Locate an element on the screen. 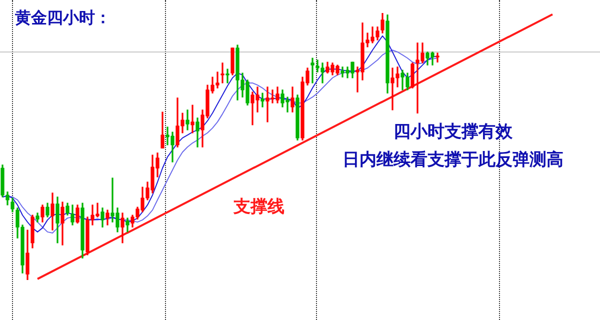 The height and width of the screenshot is (320, 600). annotation: 日内继续看支撑于此反弹测高 is located at coordinates (453, 160).